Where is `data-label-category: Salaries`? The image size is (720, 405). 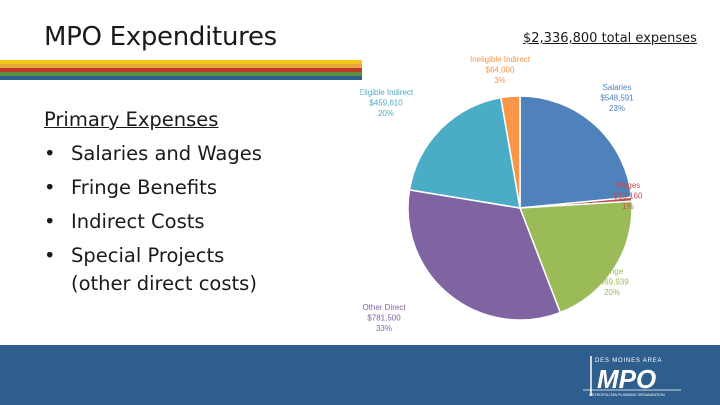
data-label-category: Salaries is located at coordinates (617, 87).